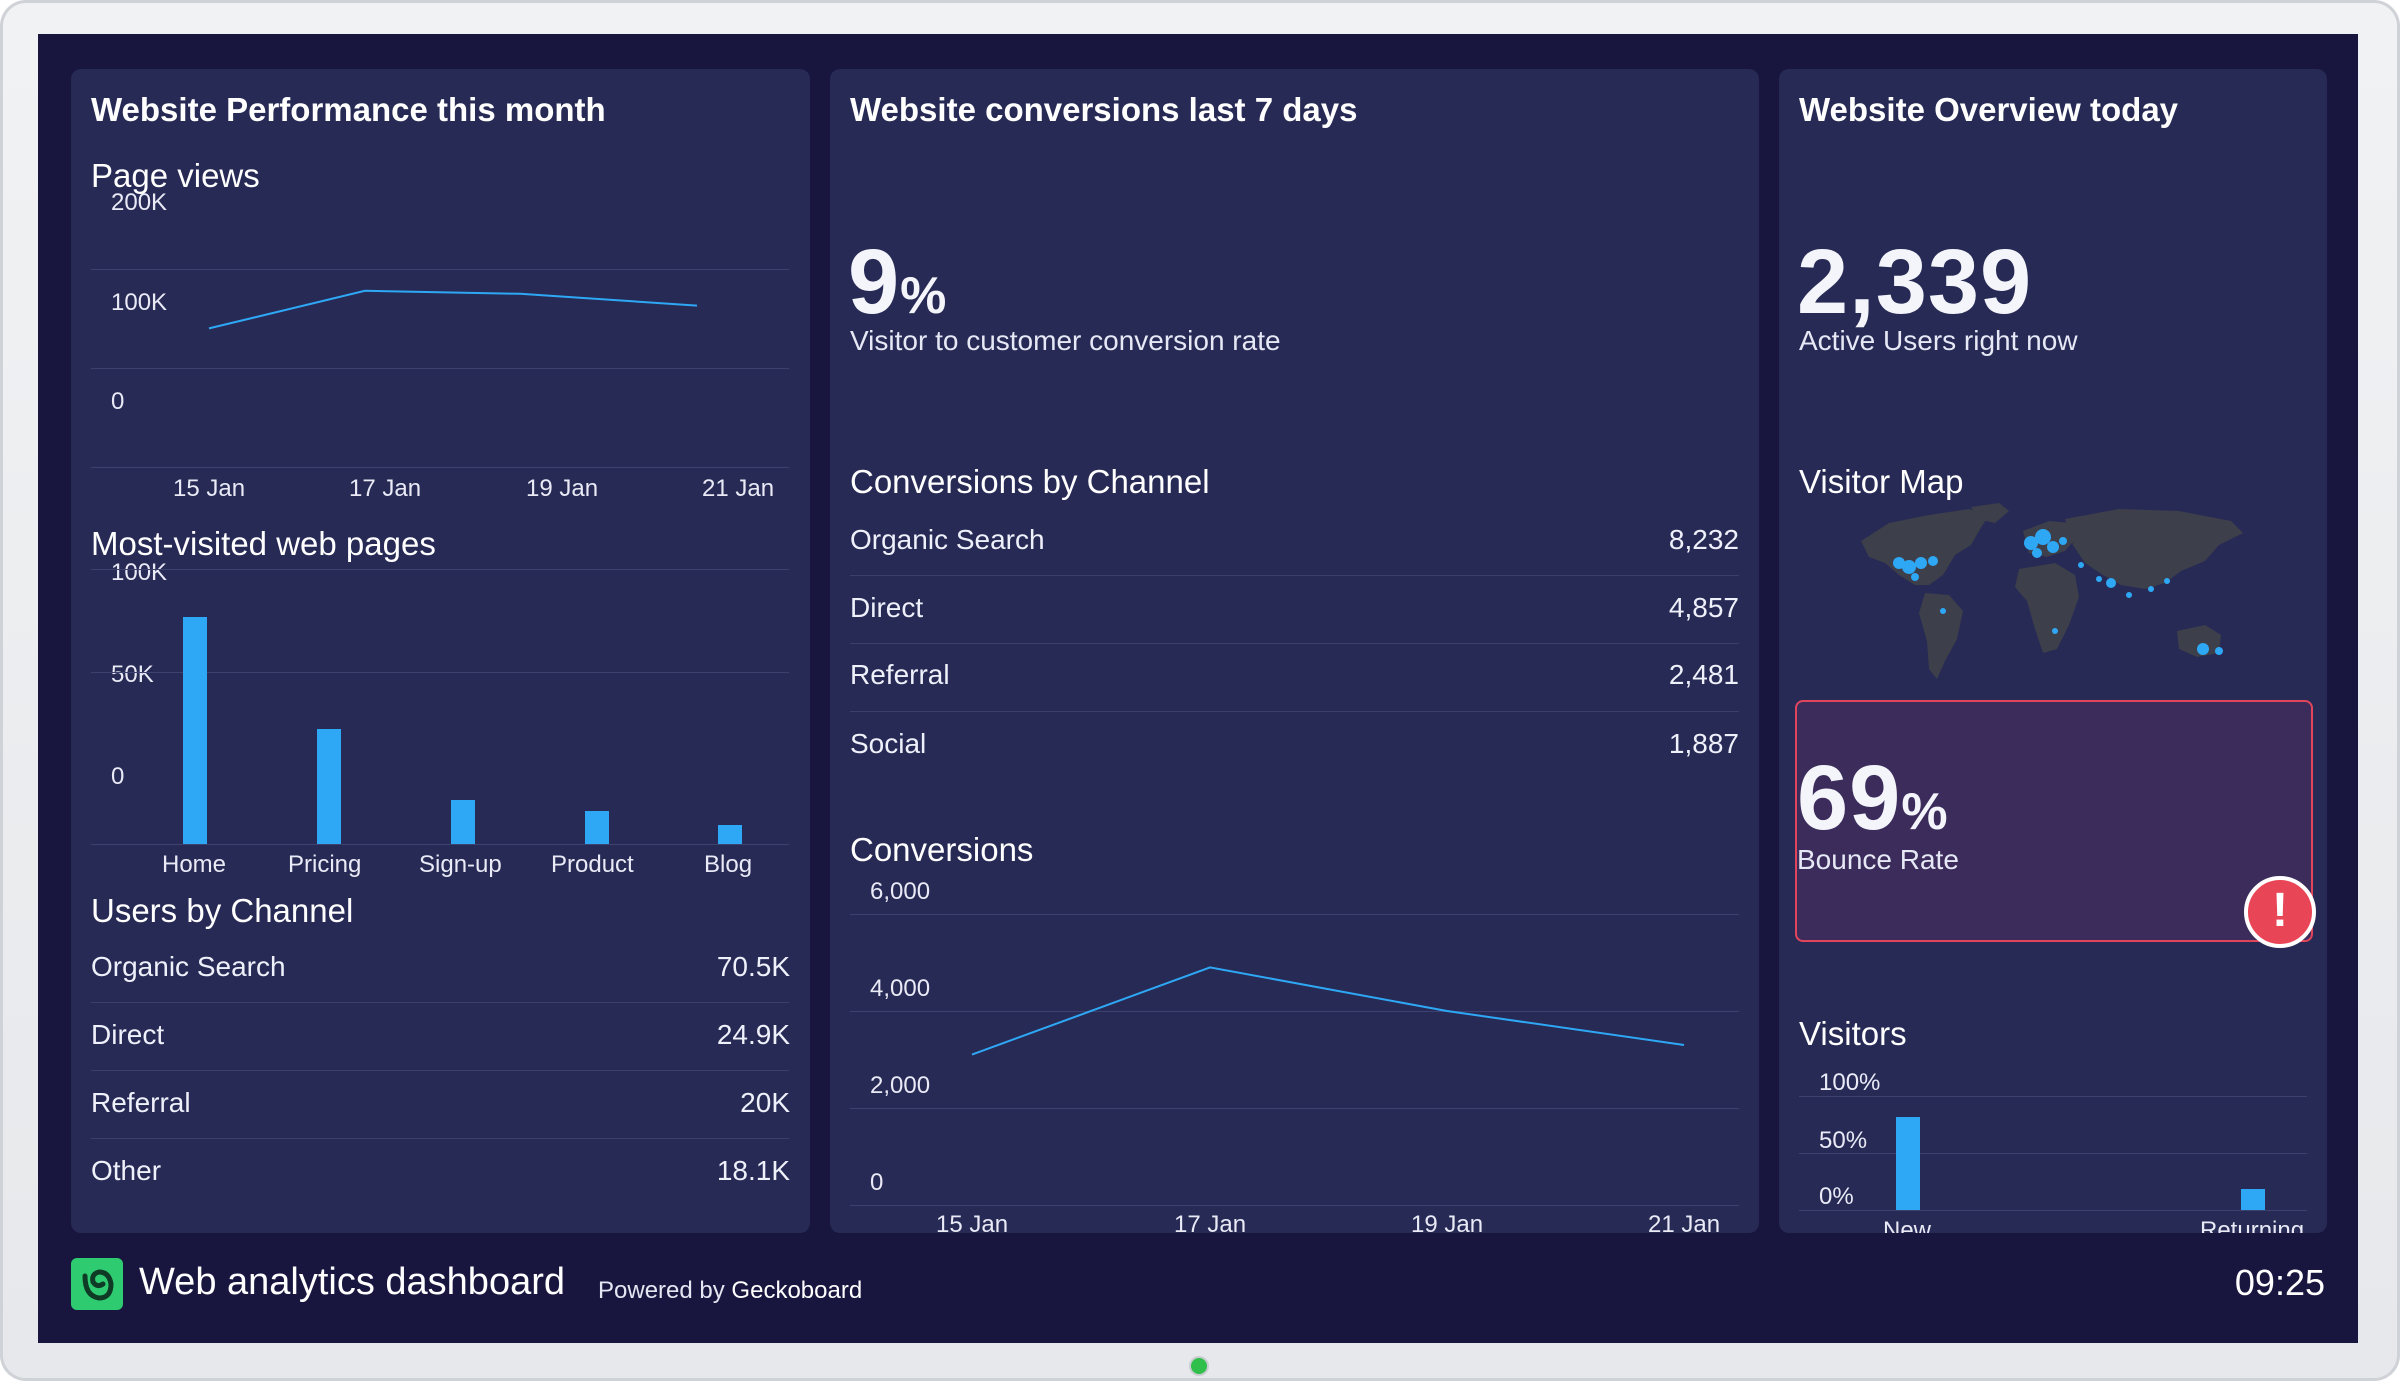 Image resolution: width=2400 pixels, height=1381 pixels. Describe the element at coordinates (562, 488) in the screenshot. I see `page-views-x-tick: 19 Jan` at that location.